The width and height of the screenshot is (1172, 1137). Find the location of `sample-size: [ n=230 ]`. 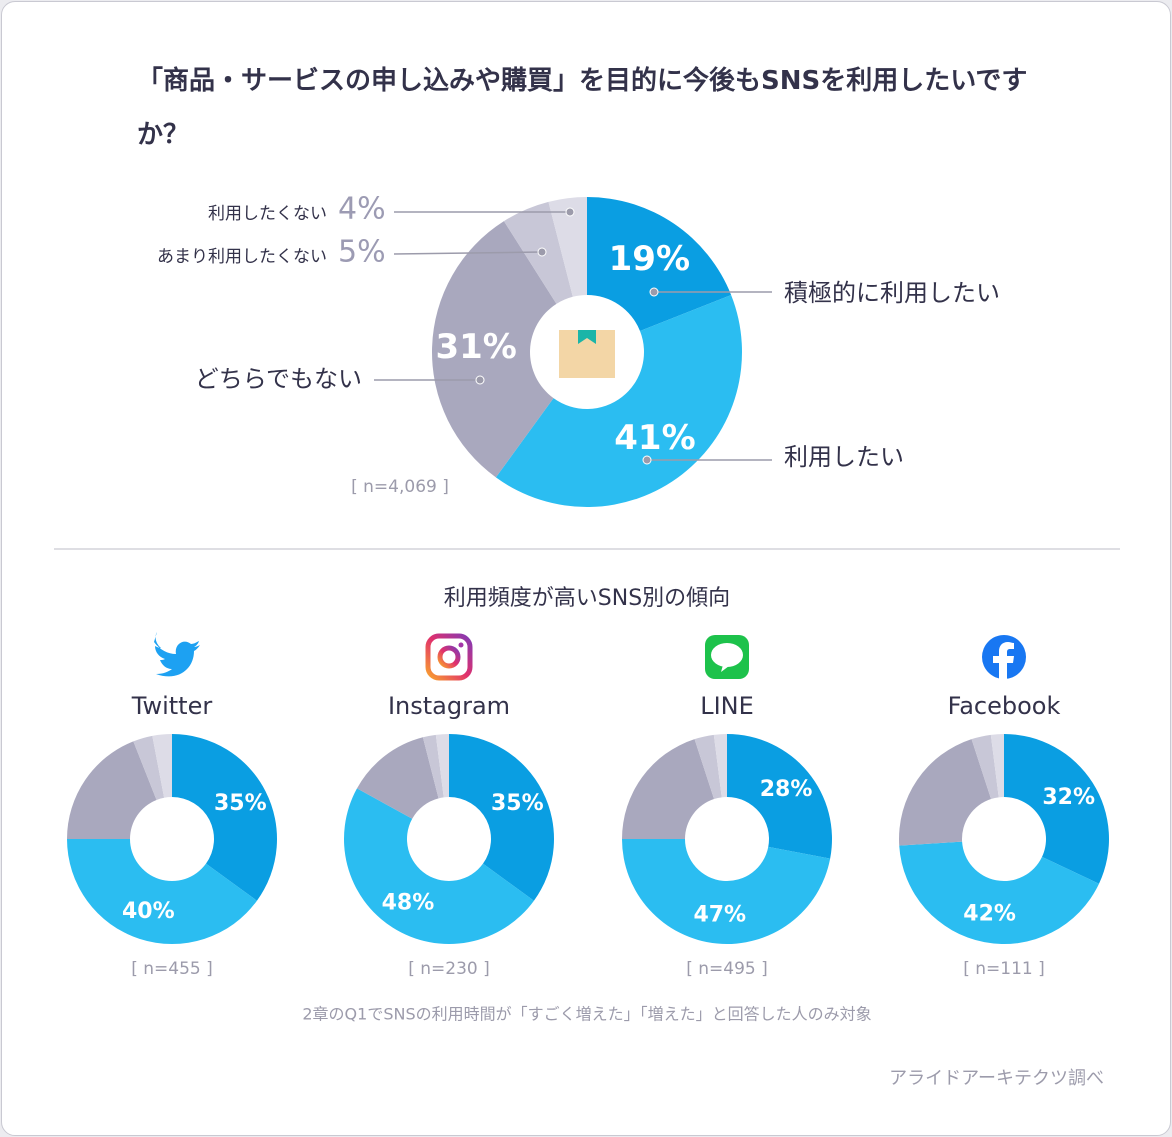

sample-size: [ n=230 ] is located at coordinates (449, 969).